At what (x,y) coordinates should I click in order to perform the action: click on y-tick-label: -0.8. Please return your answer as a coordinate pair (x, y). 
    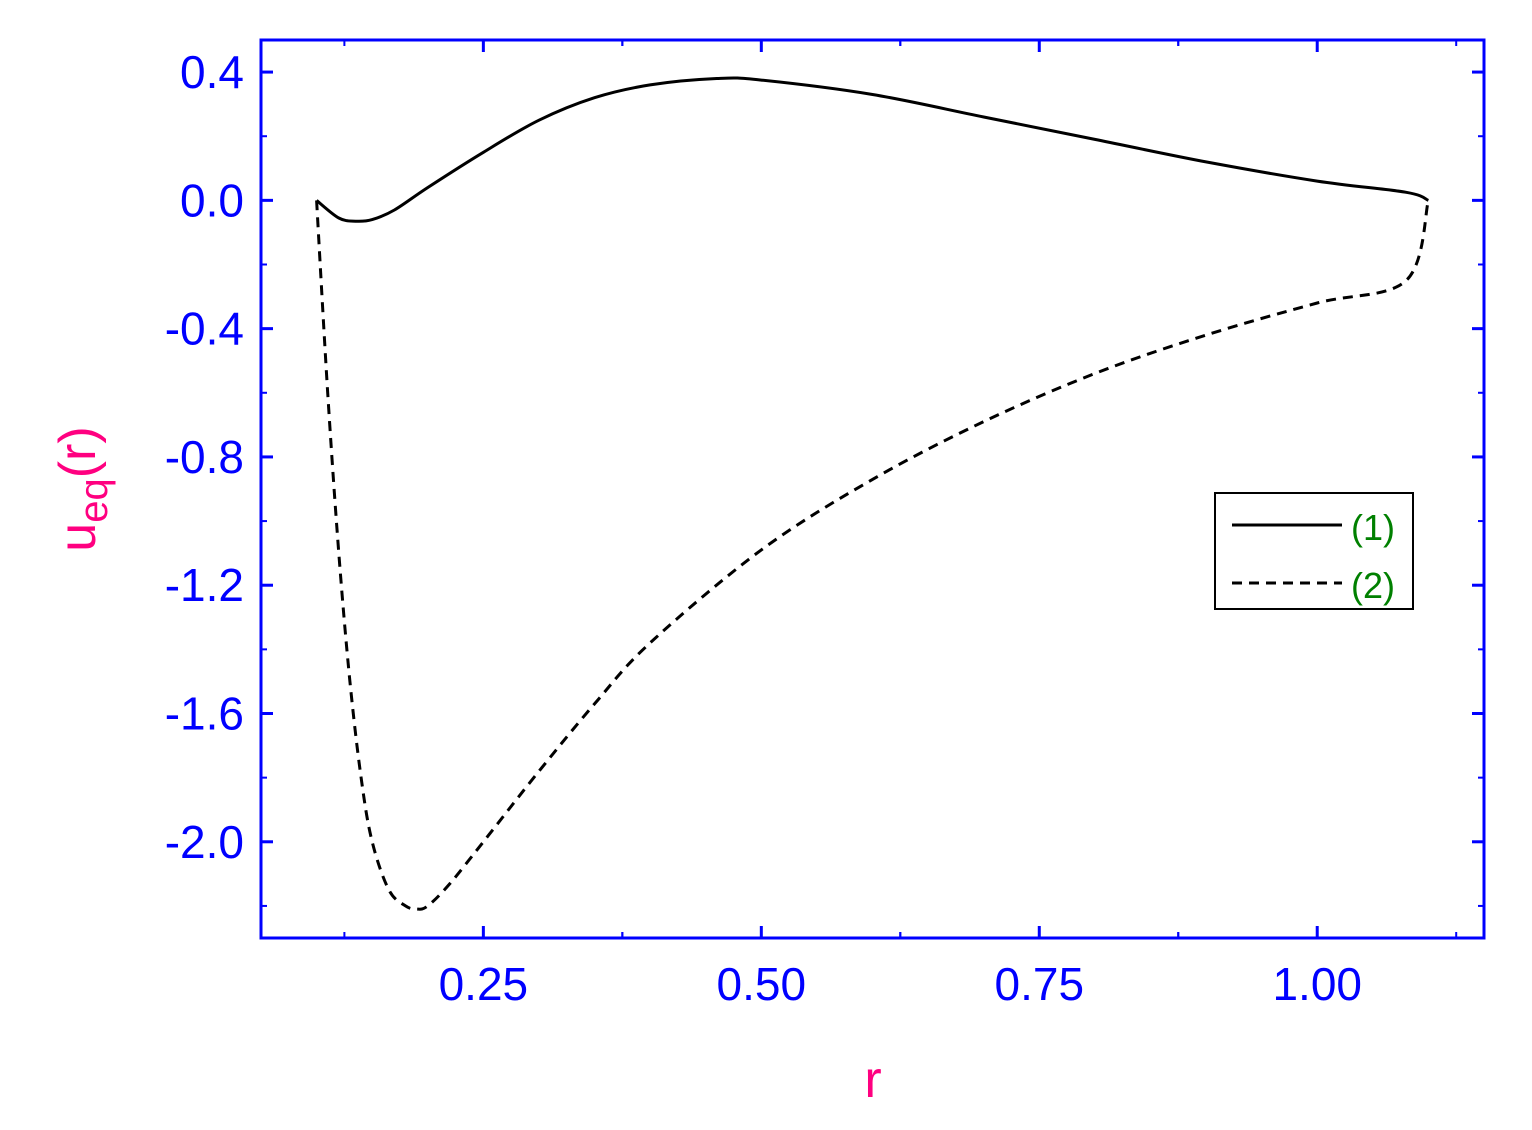
    Looking at the image, I should click on (204, 457).